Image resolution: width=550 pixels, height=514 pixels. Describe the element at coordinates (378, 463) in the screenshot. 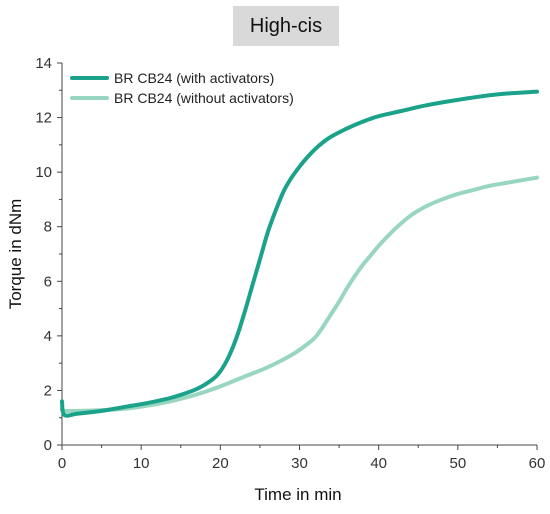

I see `x-tick-label: 40` at that location.